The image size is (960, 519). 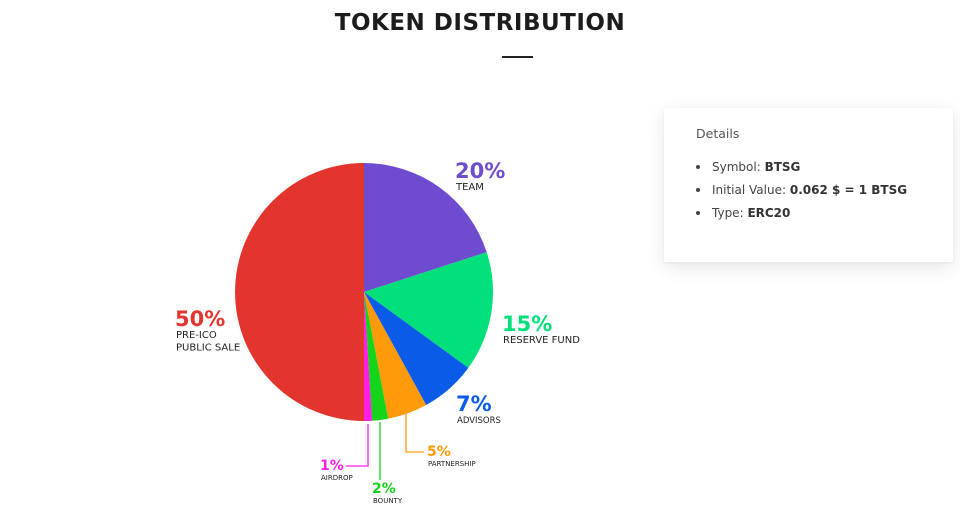 What do you see at coordinates (736, 167) in the screenshot?
I see `detail-label: Symbol:` at bounding box center [736, 167].